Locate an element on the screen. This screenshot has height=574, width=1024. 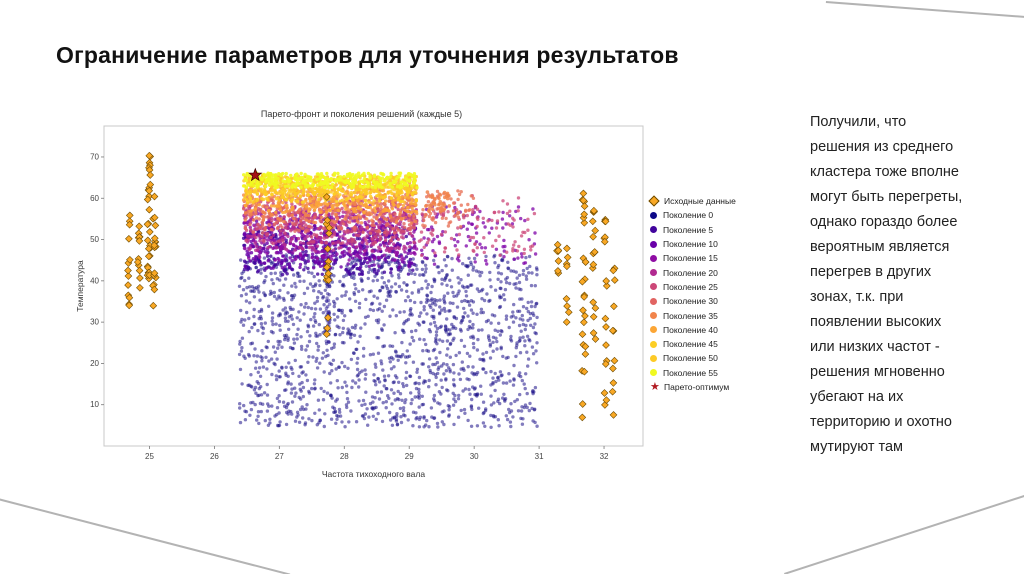
legend-item: Поколение 20 is located at coordinates (693, 272).